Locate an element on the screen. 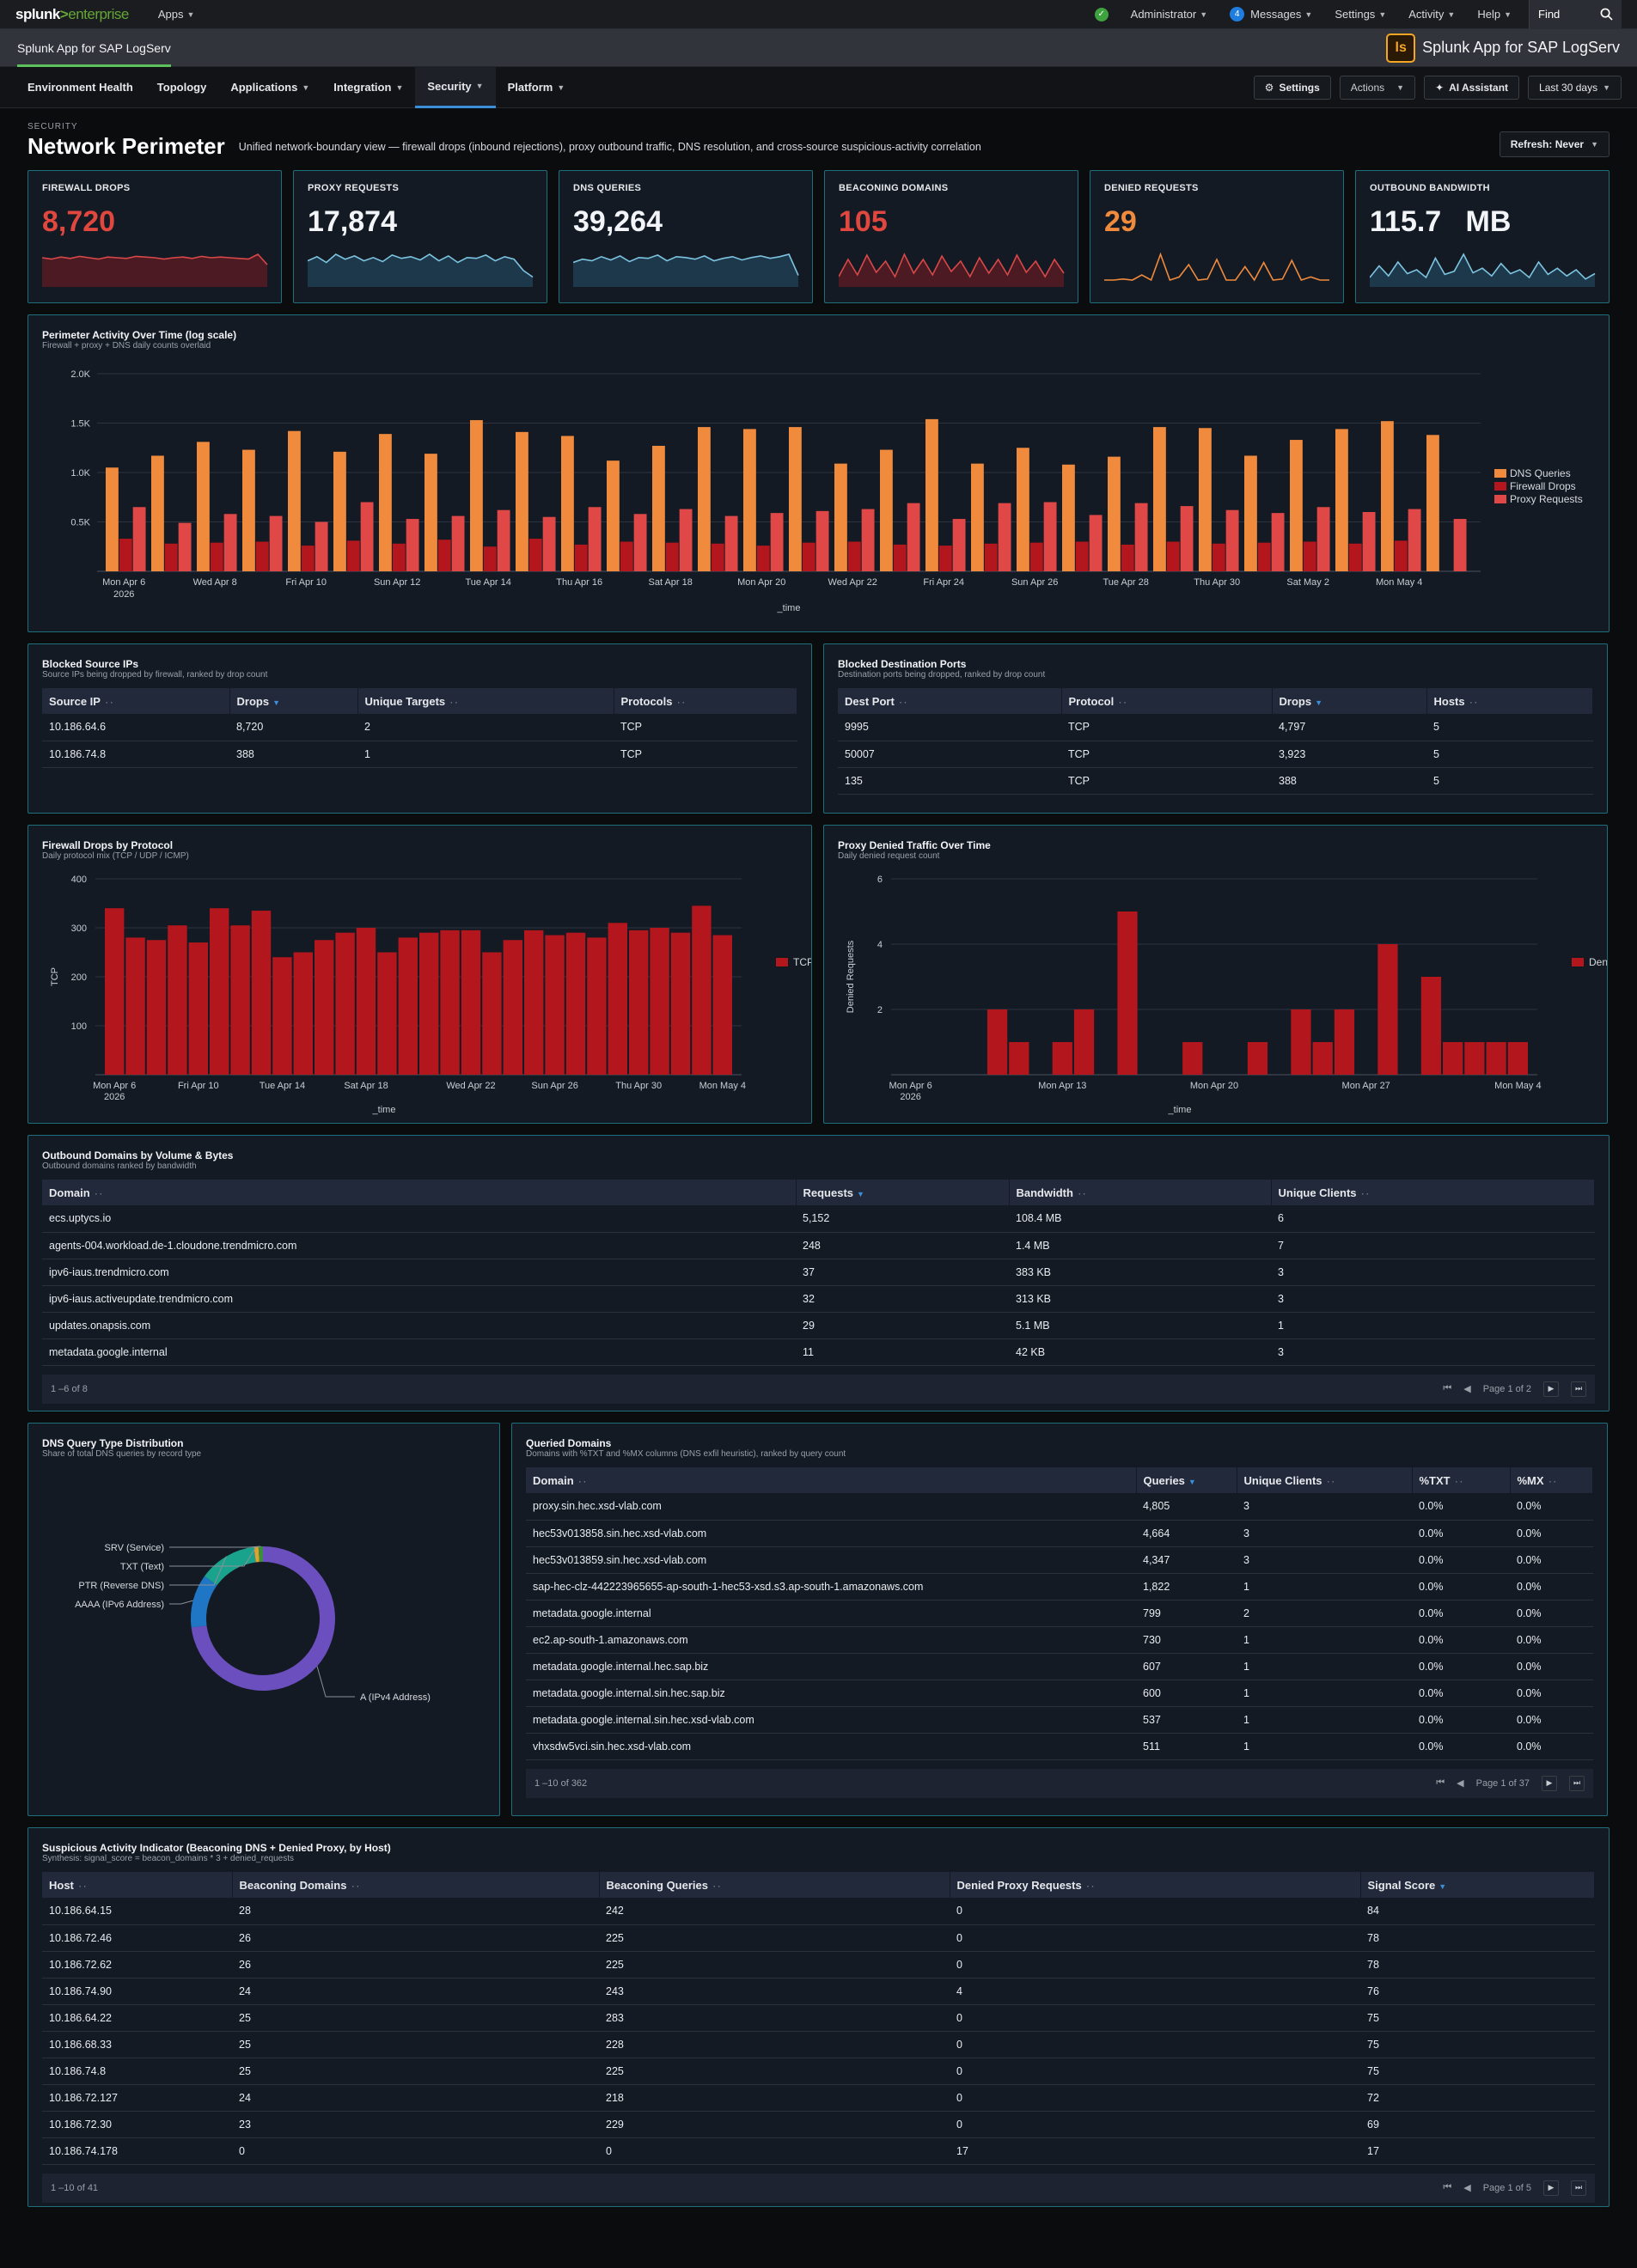  table-row: 50007 TCP 3,923 5 is located at coordinates (1215, 754).